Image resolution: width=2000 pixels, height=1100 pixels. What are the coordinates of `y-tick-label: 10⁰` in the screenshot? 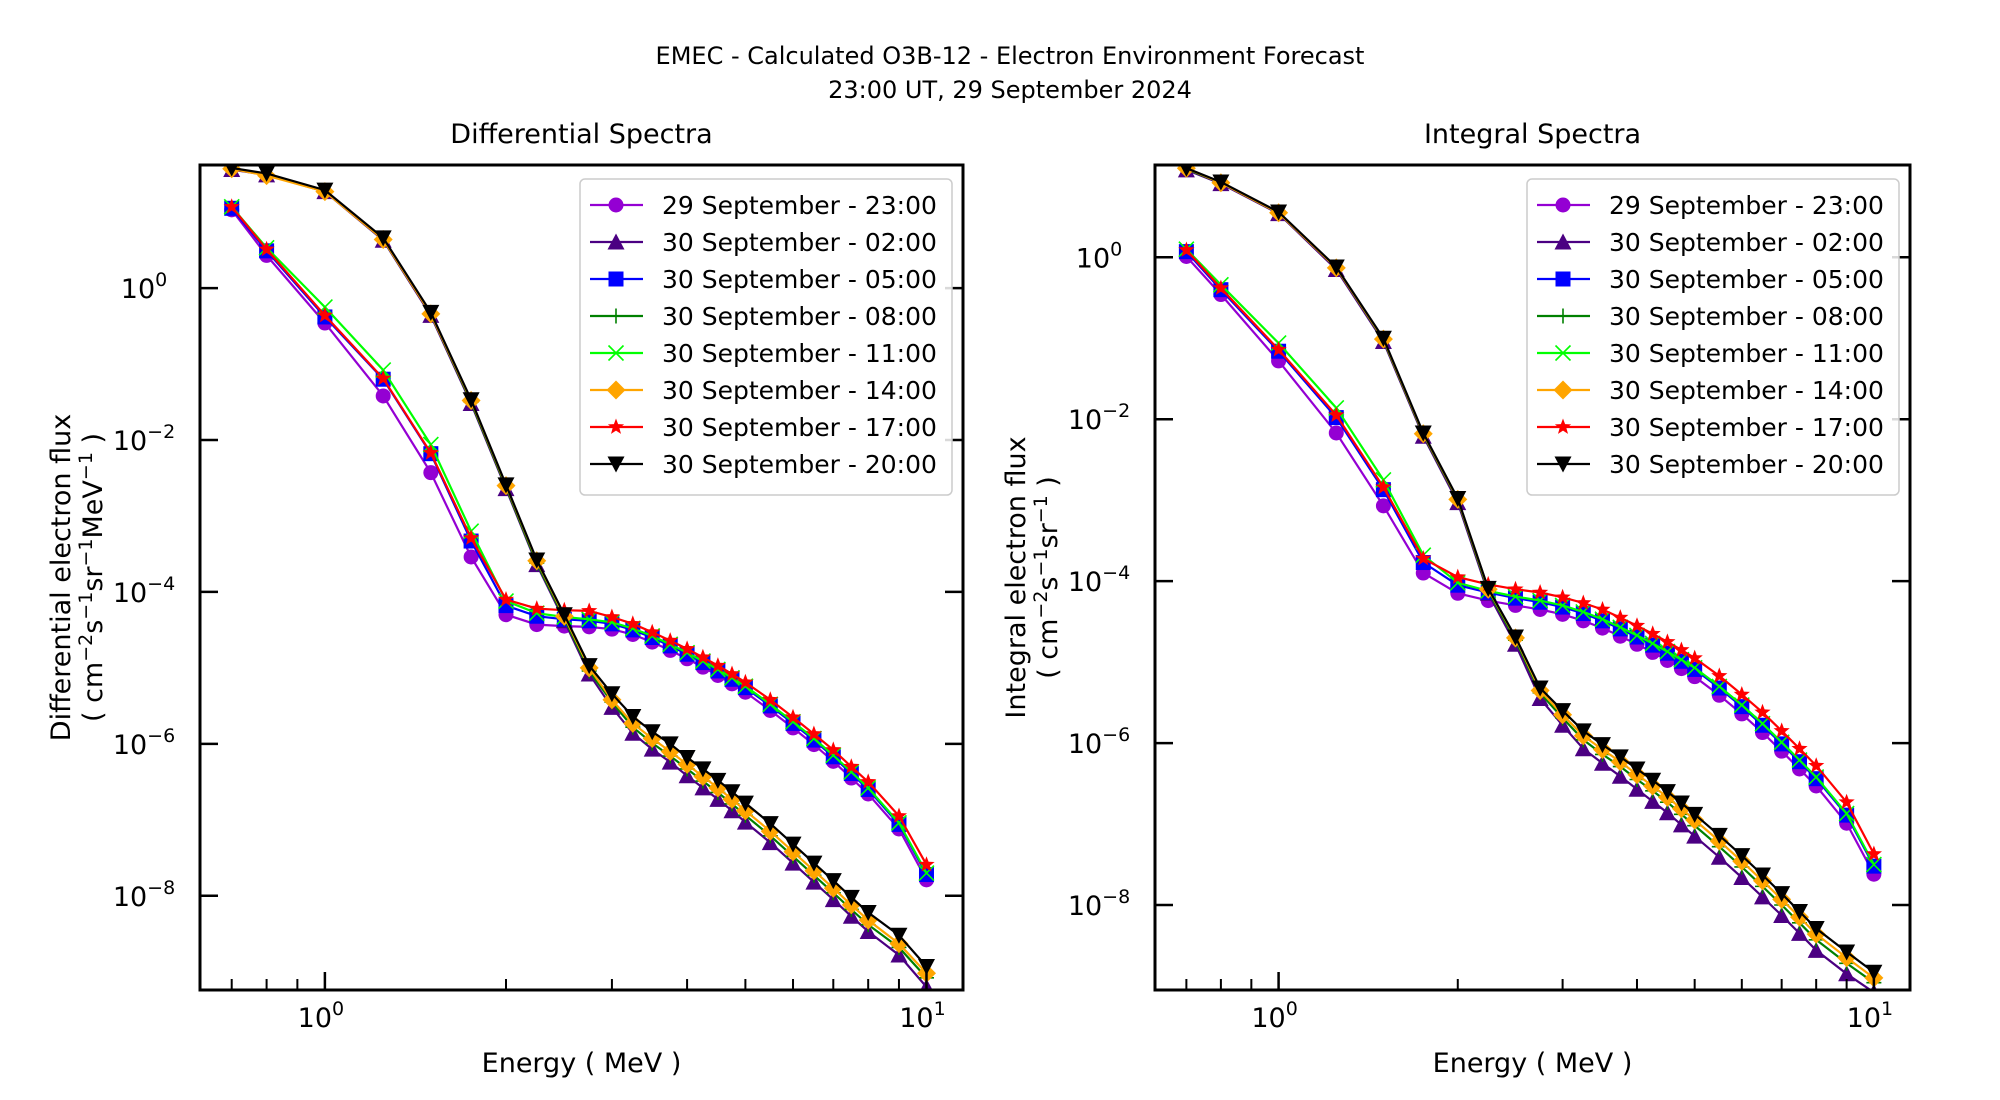 It's located at (144, 287).